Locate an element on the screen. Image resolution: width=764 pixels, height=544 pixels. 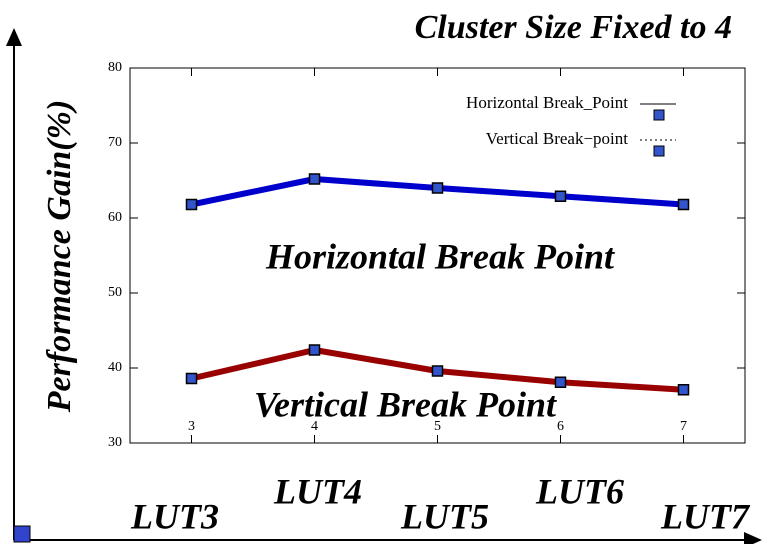
annotation: Horizontal Break Point is located at coordinates (440, 256).